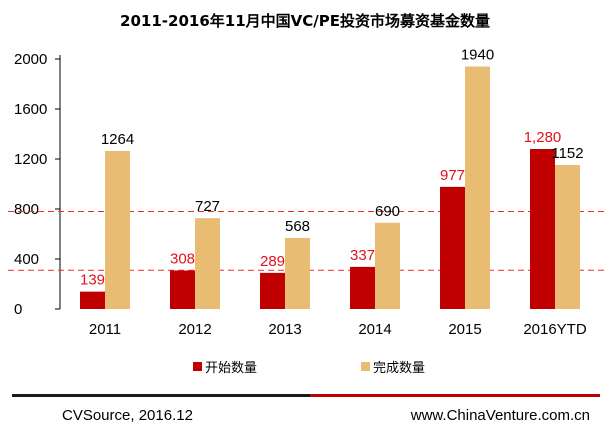 This screenshot has width=610, height=440. Describe the element at coordinates (30, 109) in the screenshot. I see `y-tick-label: 1600` at that location.